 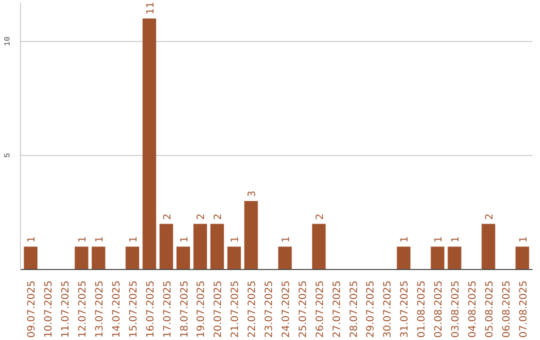 I want to click on y-tick-label: 10, so click(x=8, y=41).